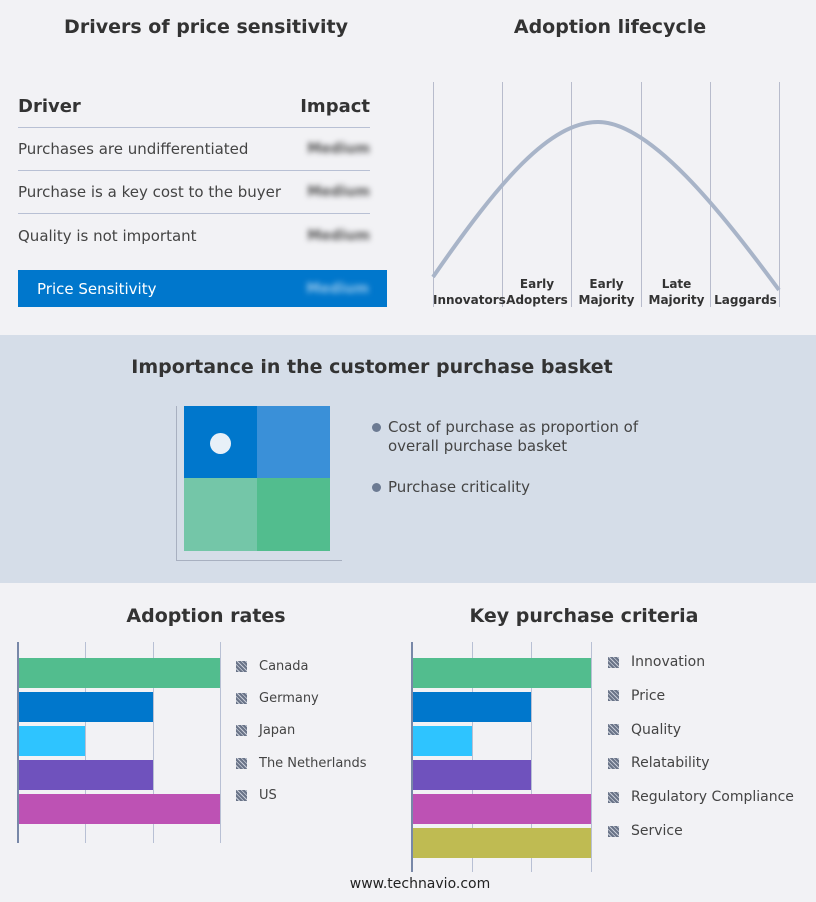 This screenshot has width=816, height=902. I want to click on legend-label: The Netherlands, so click(313, 763).